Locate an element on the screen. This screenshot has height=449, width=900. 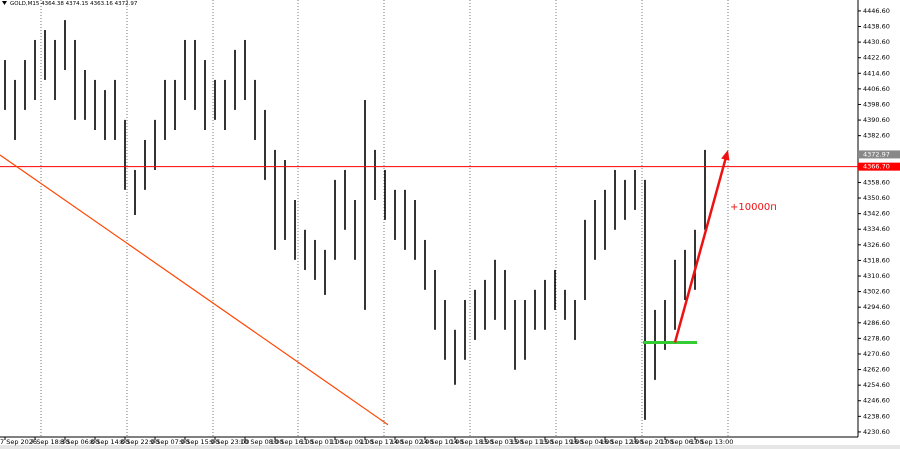
y-tick-label: 4414.60 is located at coordinates (876, 73).